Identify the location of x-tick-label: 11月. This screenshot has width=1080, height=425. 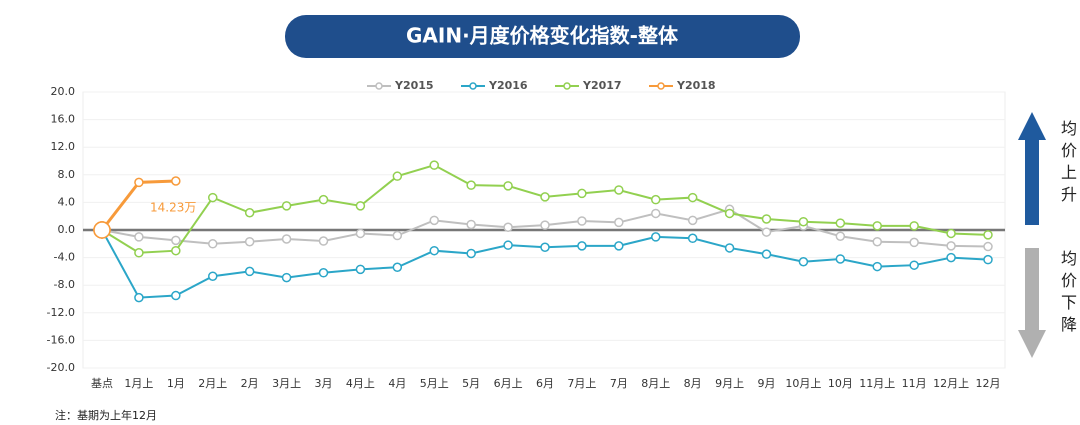
(914, 383).